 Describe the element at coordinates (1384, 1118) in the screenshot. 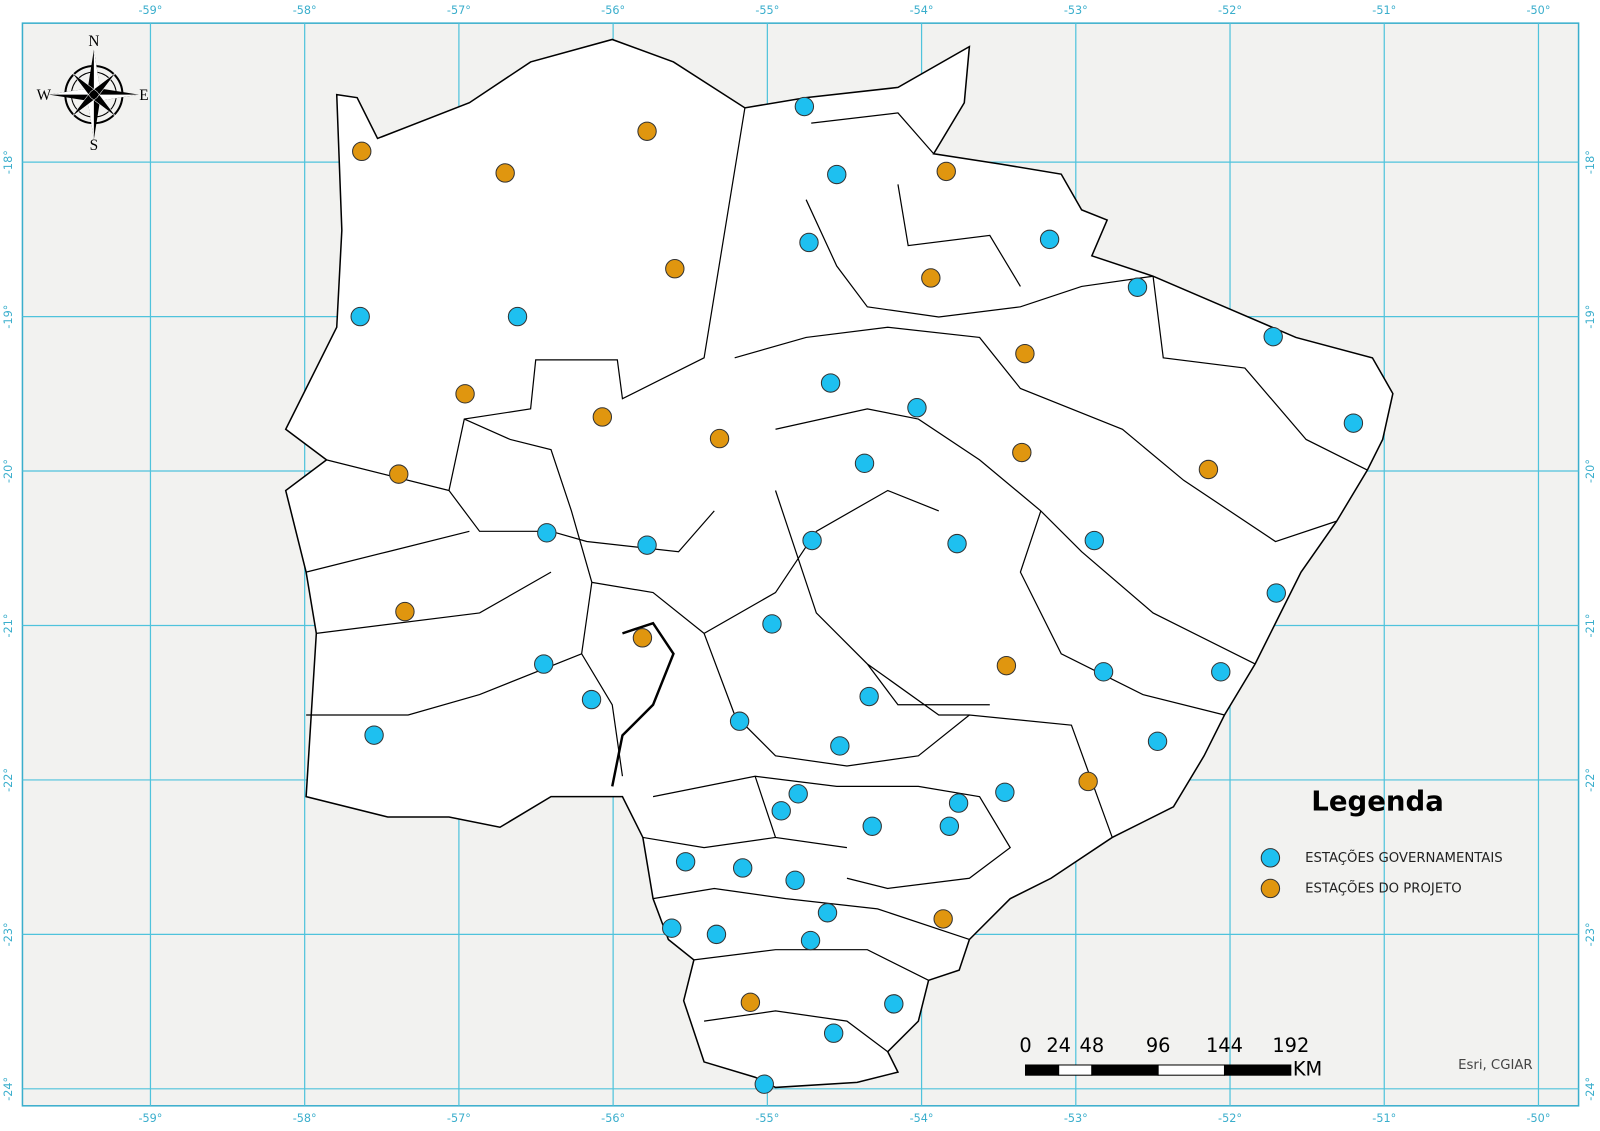

I see `x-tick-label: -51°` at that location.